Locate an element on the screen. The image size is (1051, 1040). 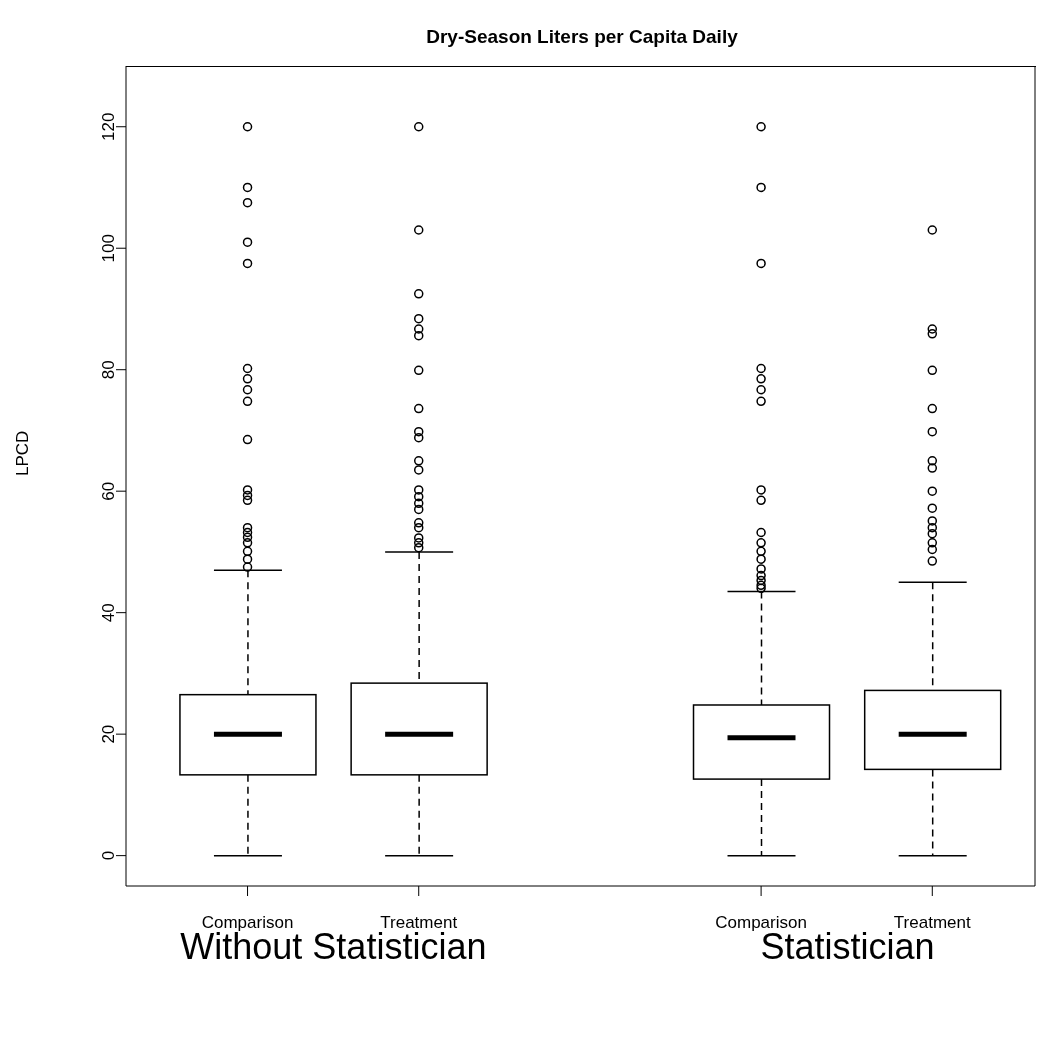
y-tick-label: 80 is located at coordinates (108, 370).